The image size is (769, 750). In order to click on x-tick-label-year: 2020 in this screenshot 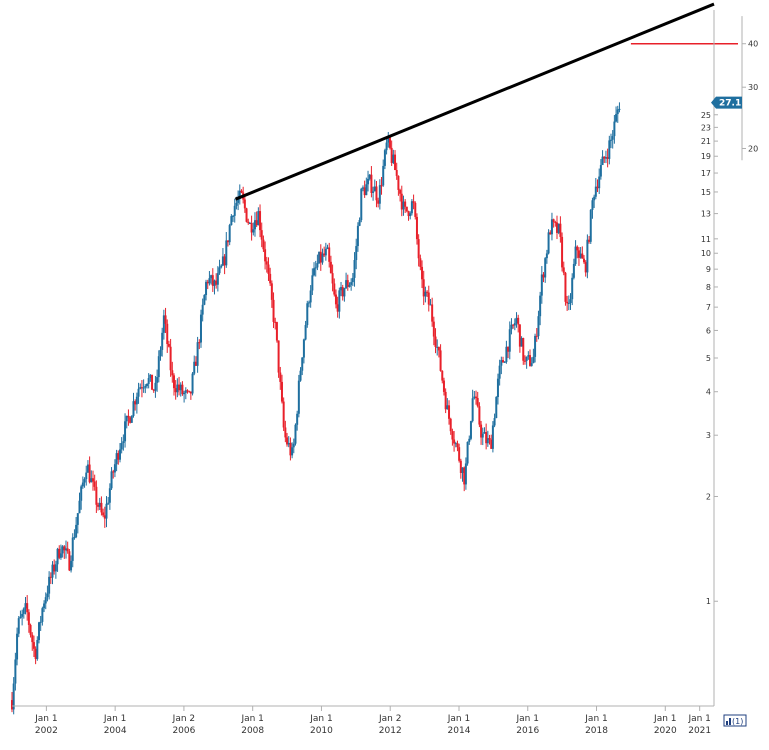, I will do `click(665, 731)`.